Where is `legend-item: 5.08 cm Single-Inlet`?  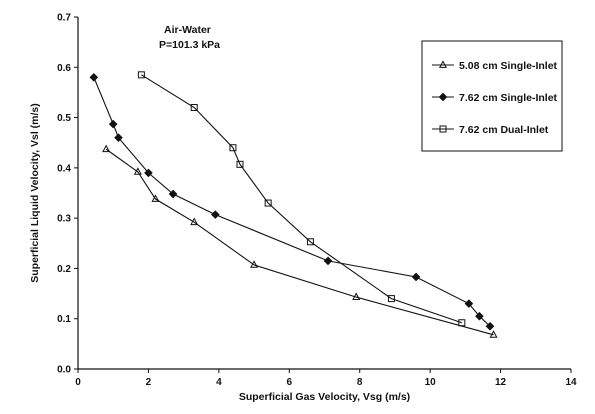 legend-item: 5.08 cm Single-Inlet is located at coordinates (495, 66).